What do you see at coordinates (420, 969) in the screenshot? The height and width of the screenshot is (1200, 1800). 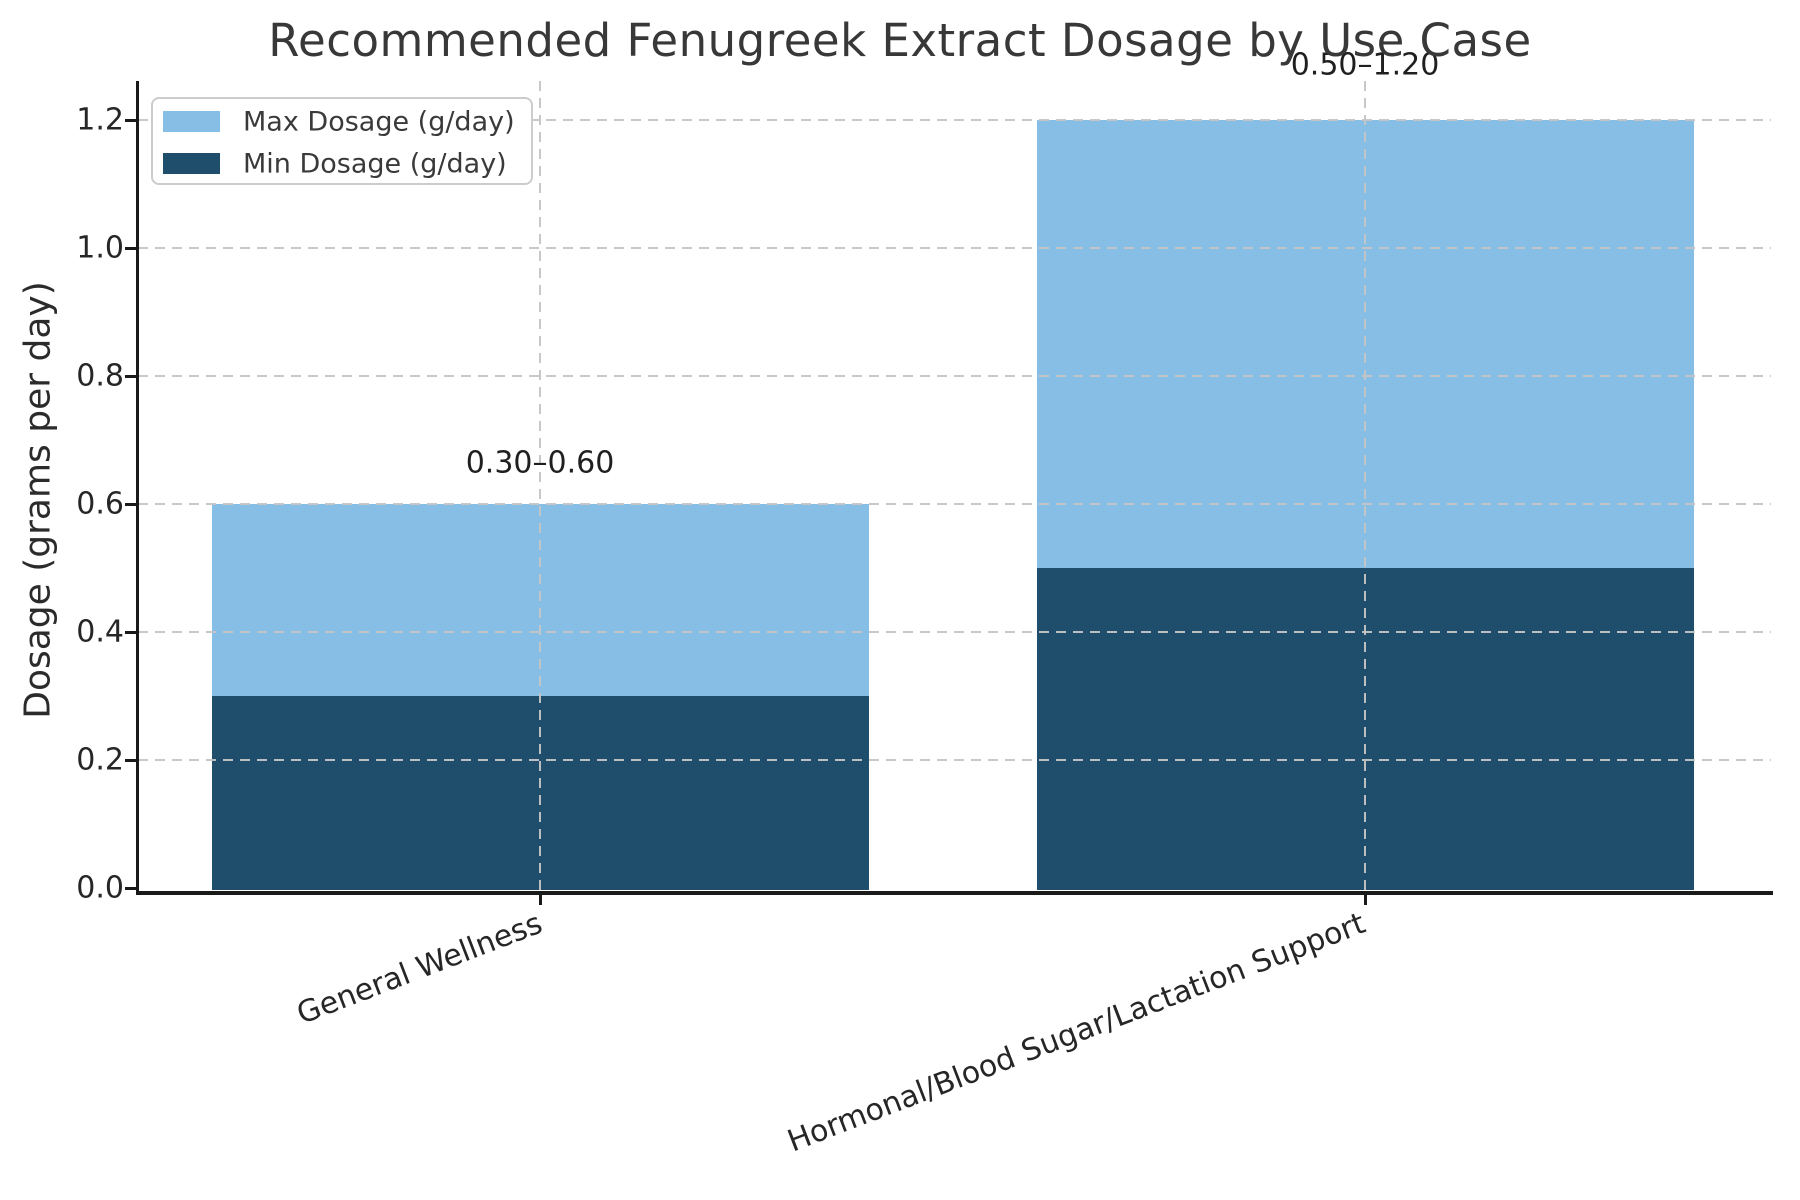 I see `xtick-label-general-wellness: General Wellness` at bounding box center [420, 969].